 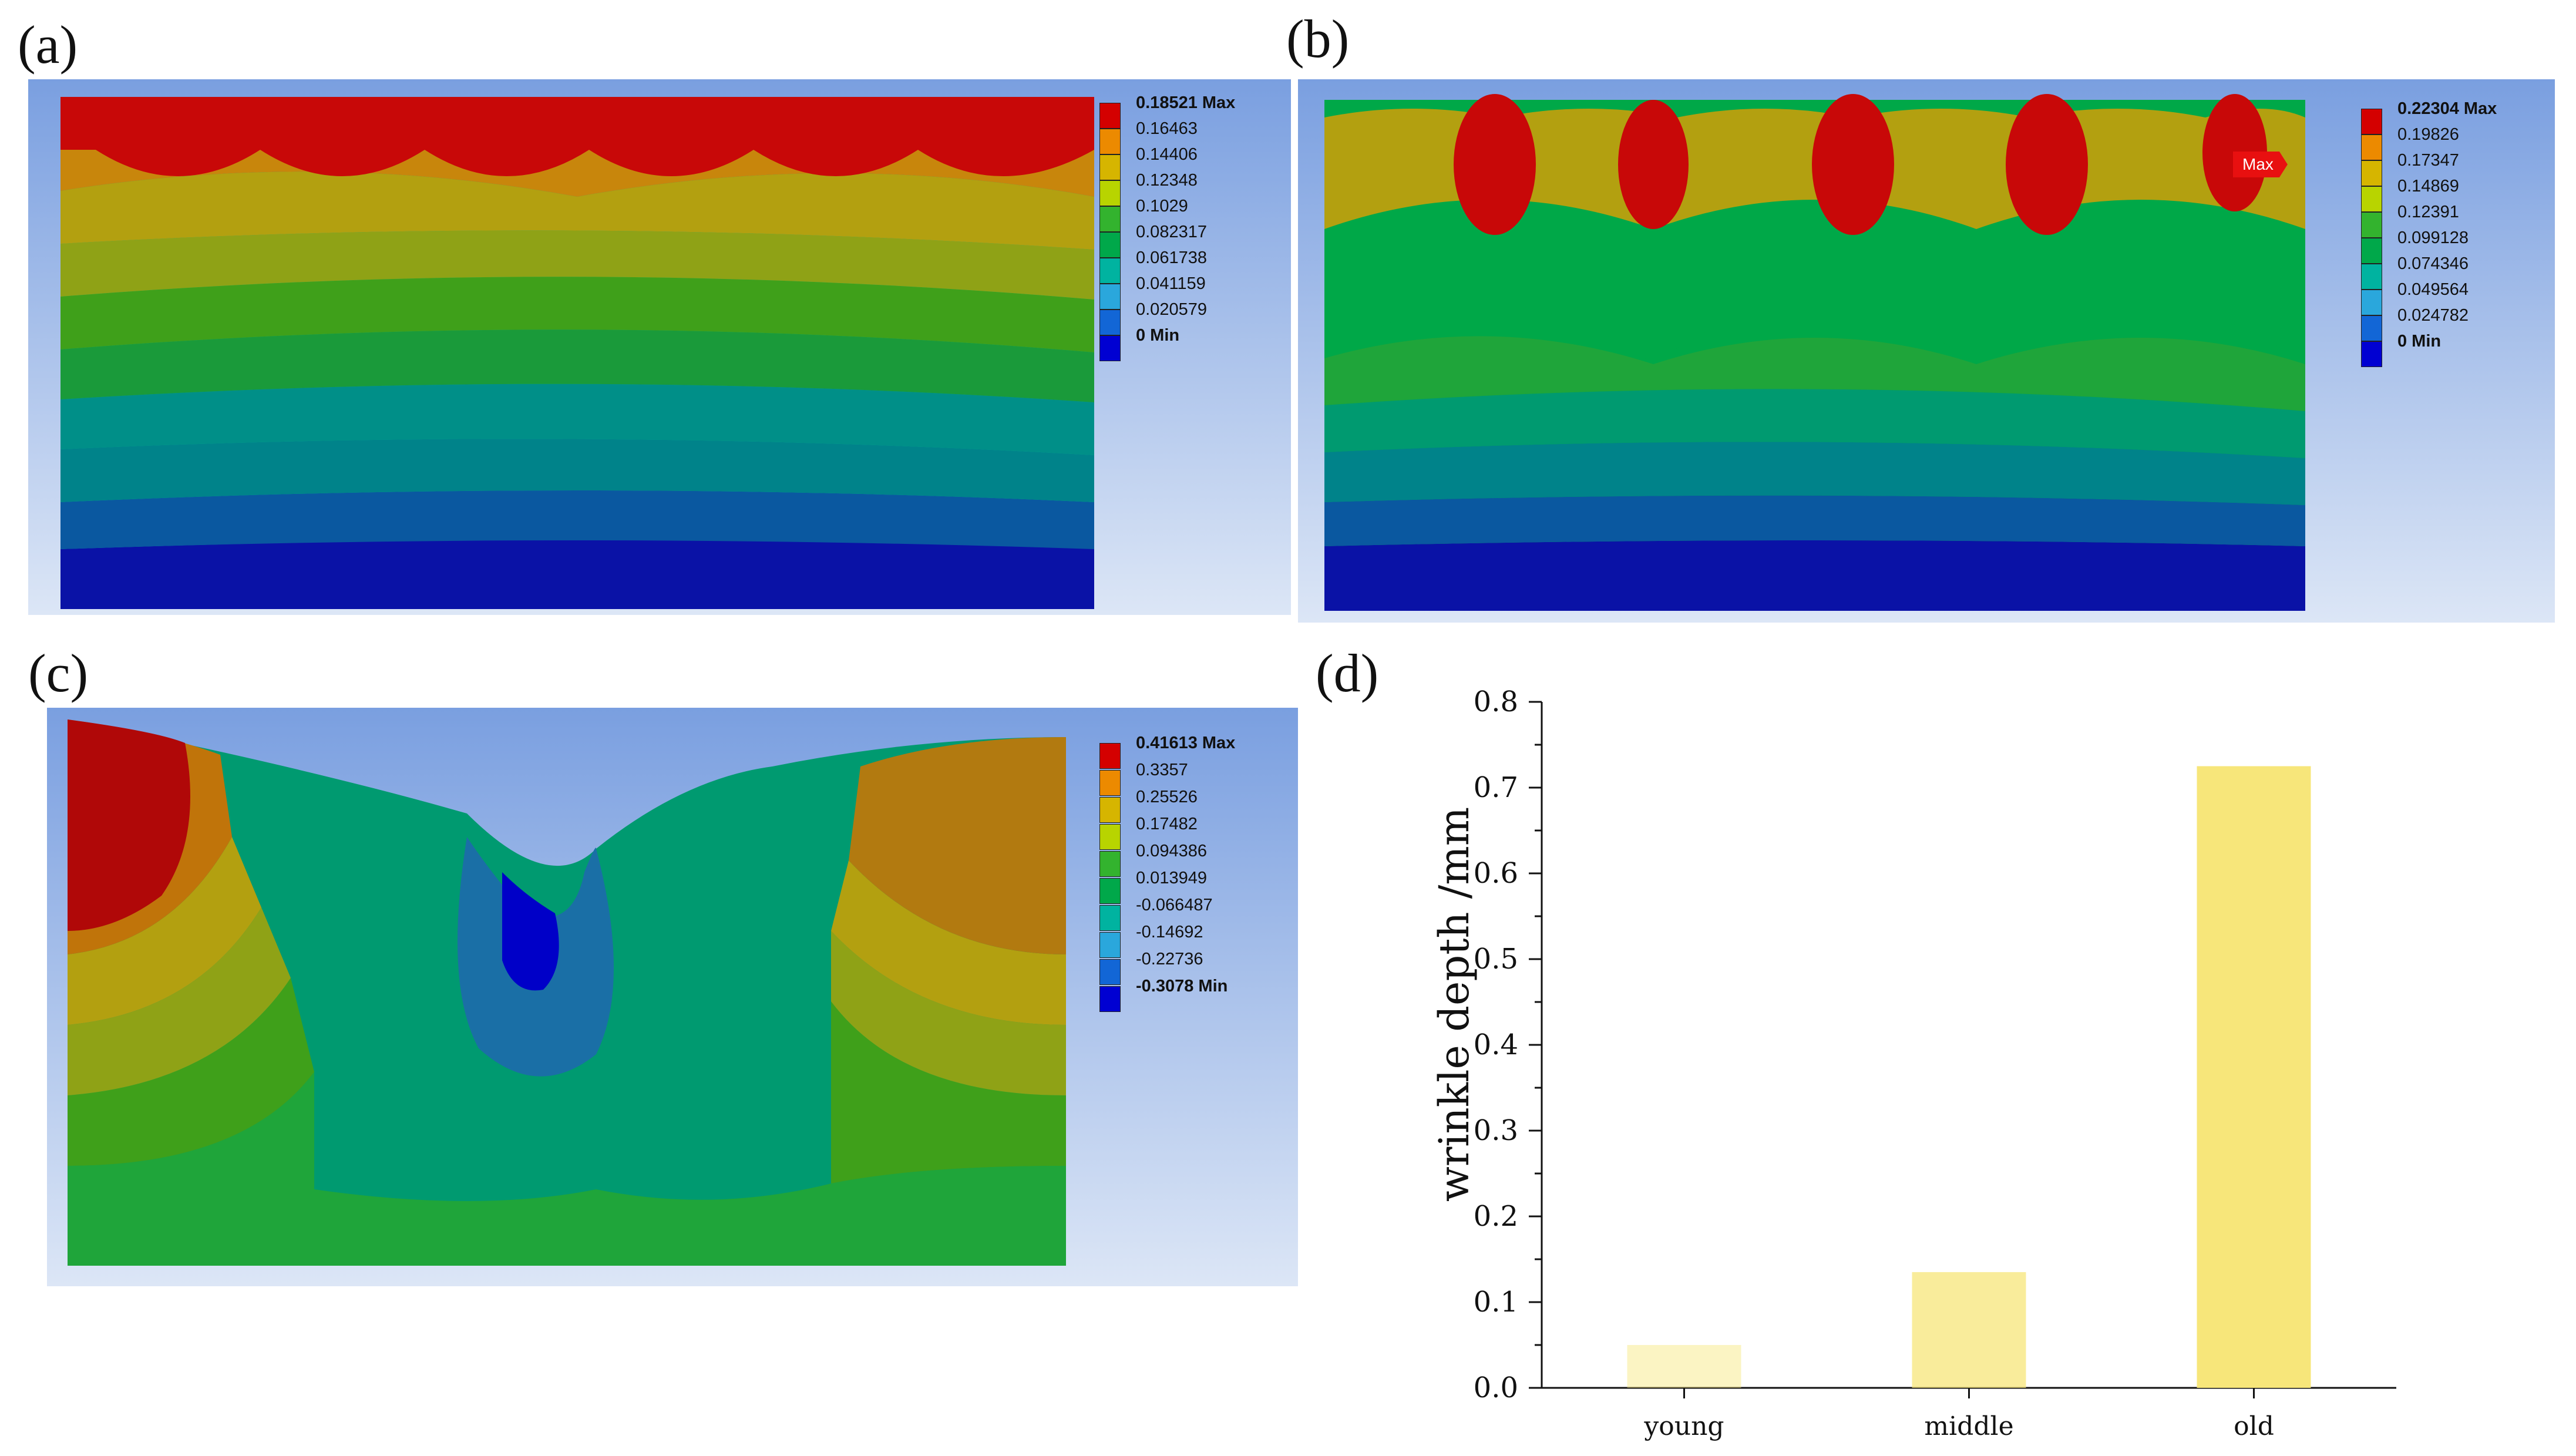 What do you see at coordinates (1496, 1216) in the screenshot?
I see `y-tick-label: 0.2` at bounding box center [1496, 1216].